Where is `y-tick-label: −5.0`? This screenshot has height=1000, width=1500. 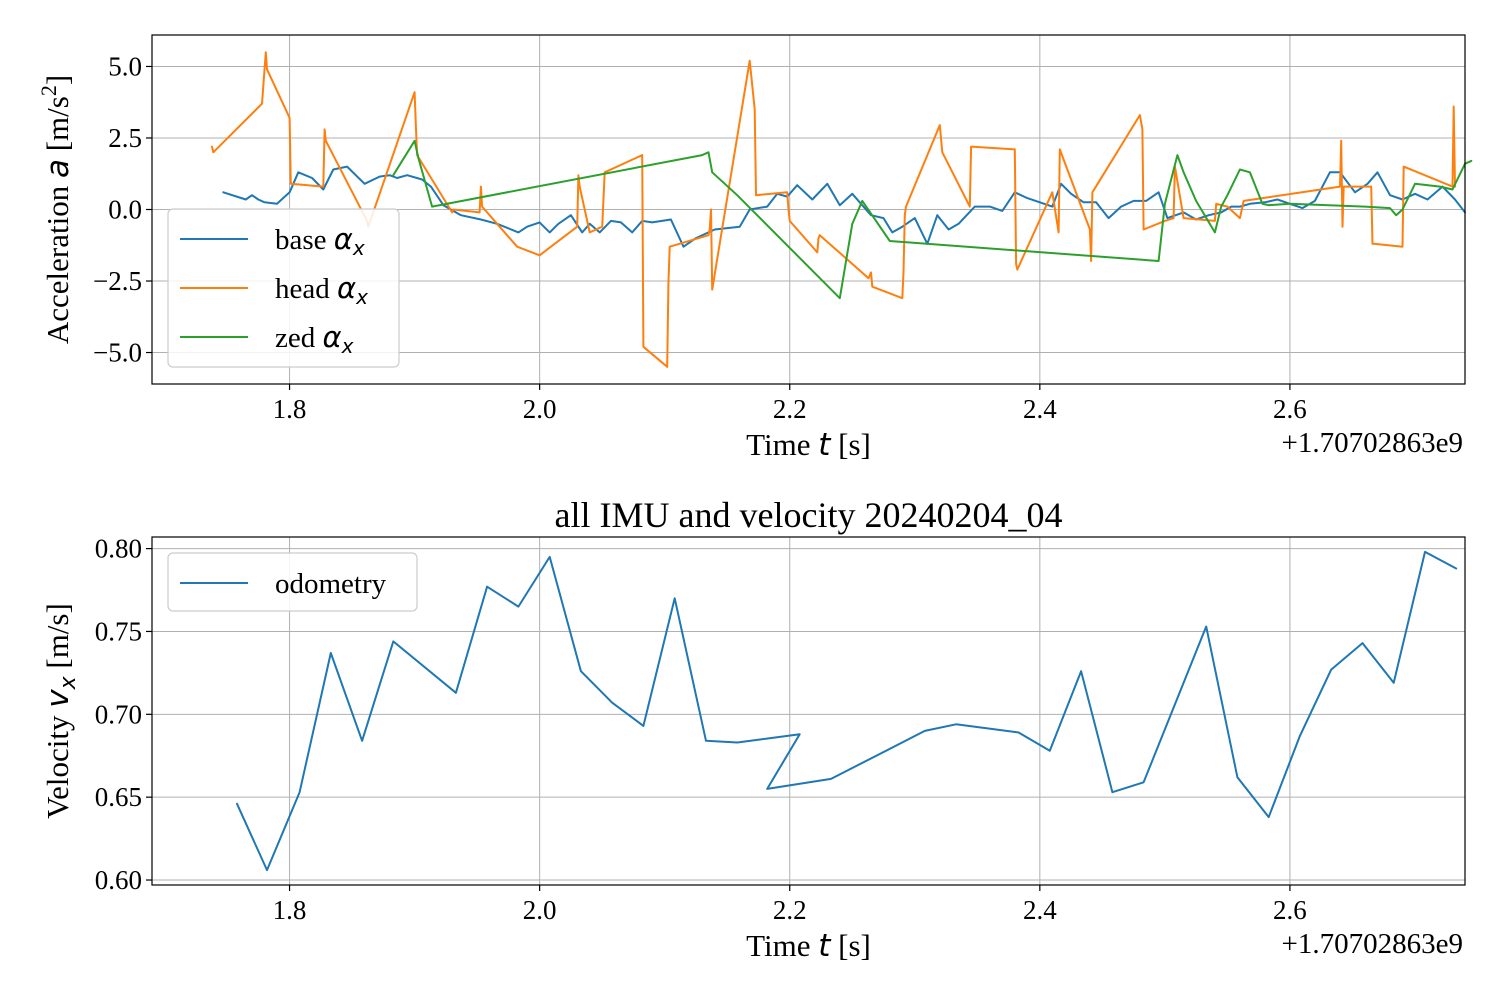 y-tick-label: −5.0 is located at coordinates (117, 353).